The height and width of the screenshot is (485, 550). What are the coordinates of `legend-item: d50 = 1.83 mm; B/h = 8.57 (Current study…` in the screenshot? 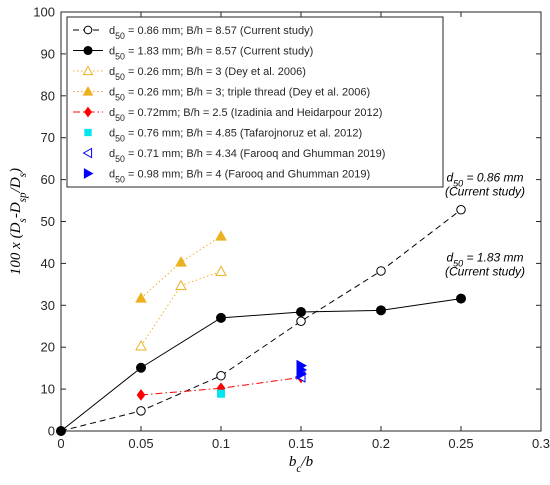 It's located at (193, 54).